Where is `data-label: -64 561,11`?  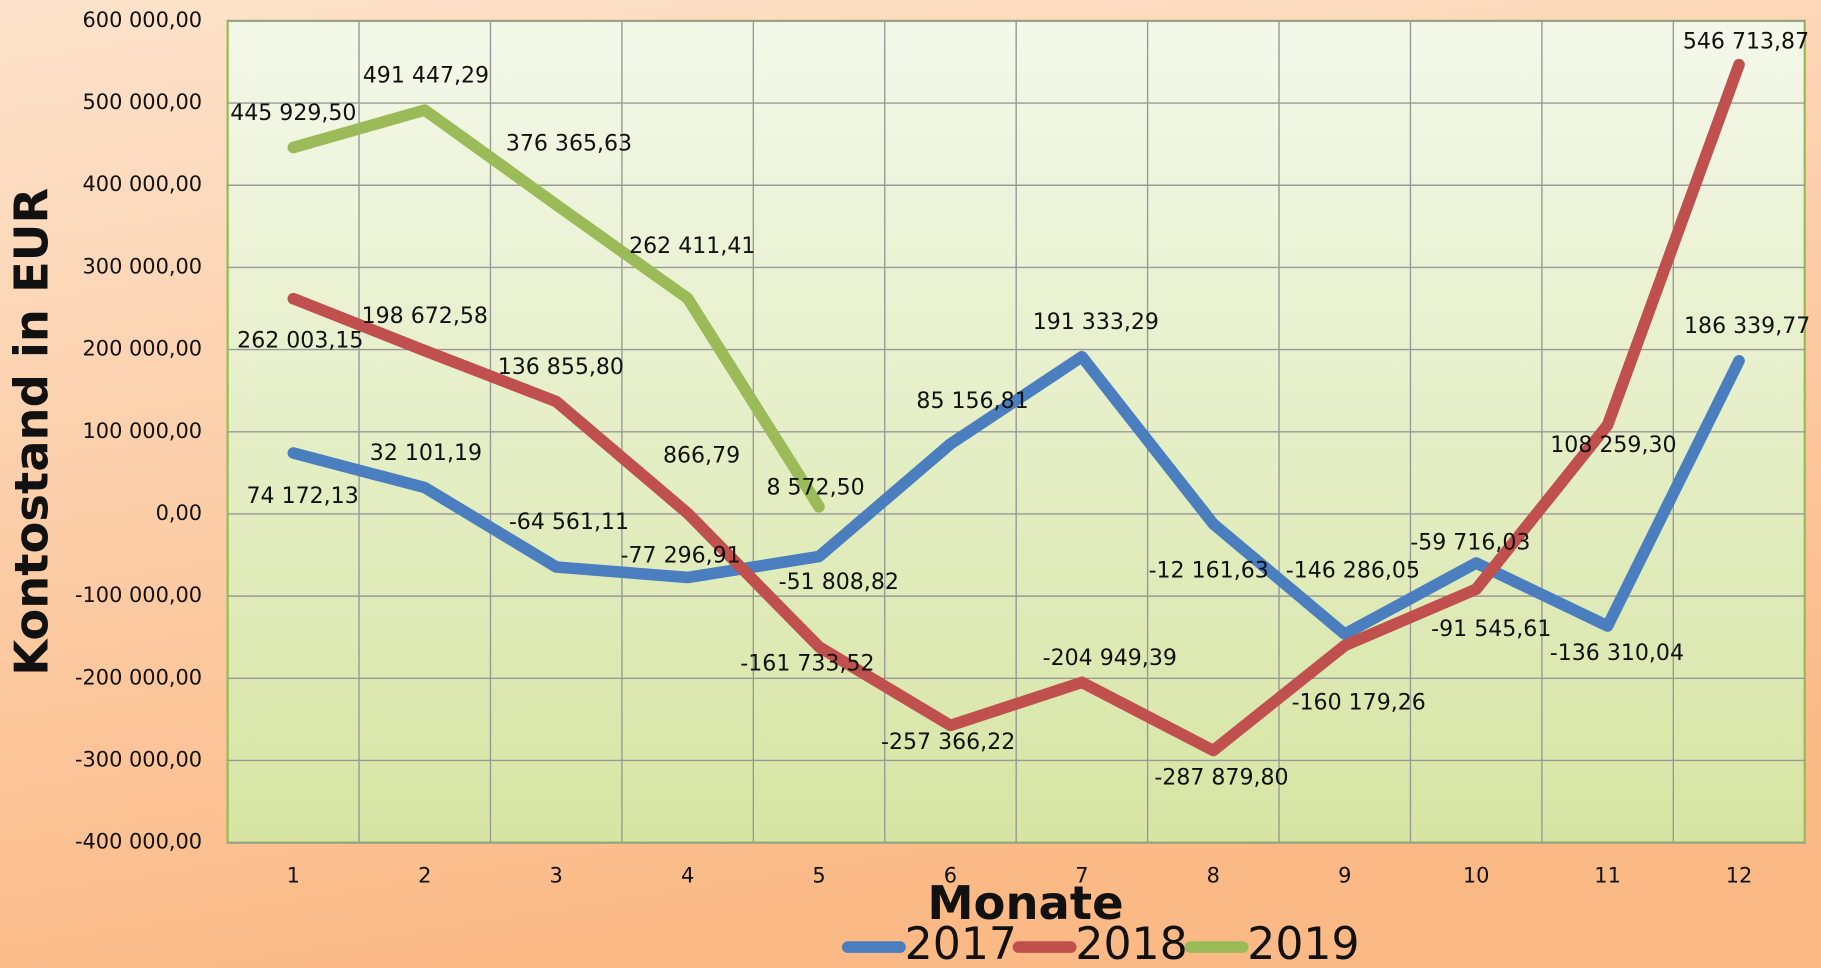 data-label: -64 561,11 is located at coordinates (569, 522).